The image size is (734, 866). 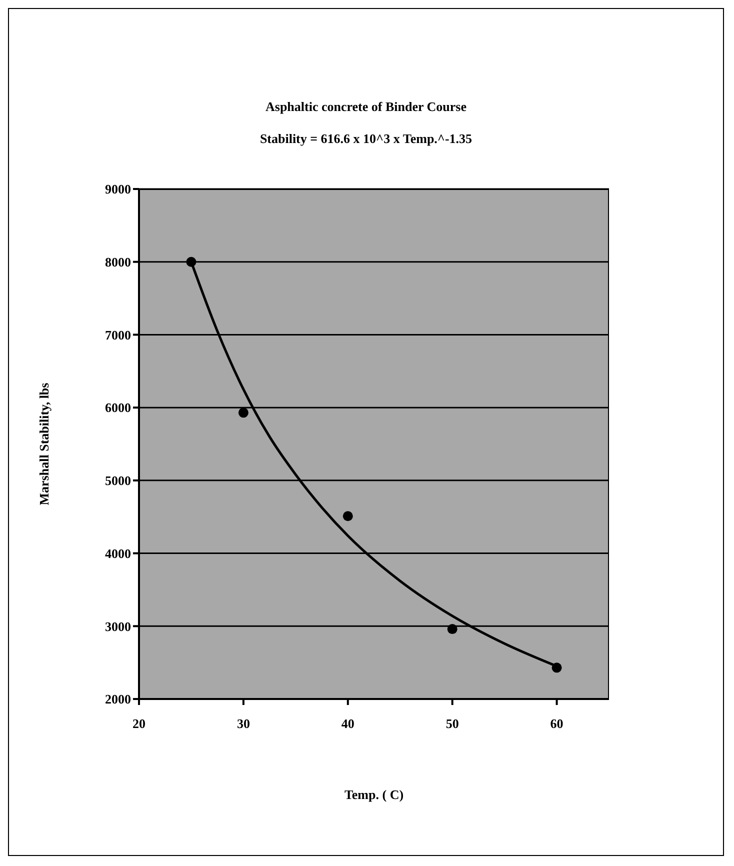 What do you see at coordinates (118, 480) in the screenshot?
I see `y-tick-label: 5000` at bounding box center [118, 480].